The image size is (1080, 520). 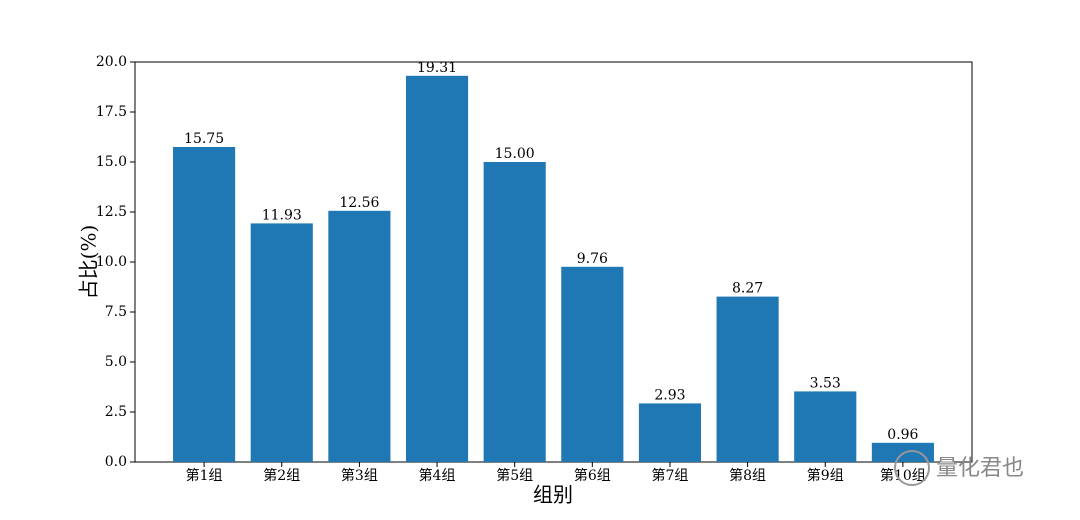 What do you see at coordinates (111, 62) in the screenshot?
I see `y-tick-label: 20.0` at bounding box center [111, 62].